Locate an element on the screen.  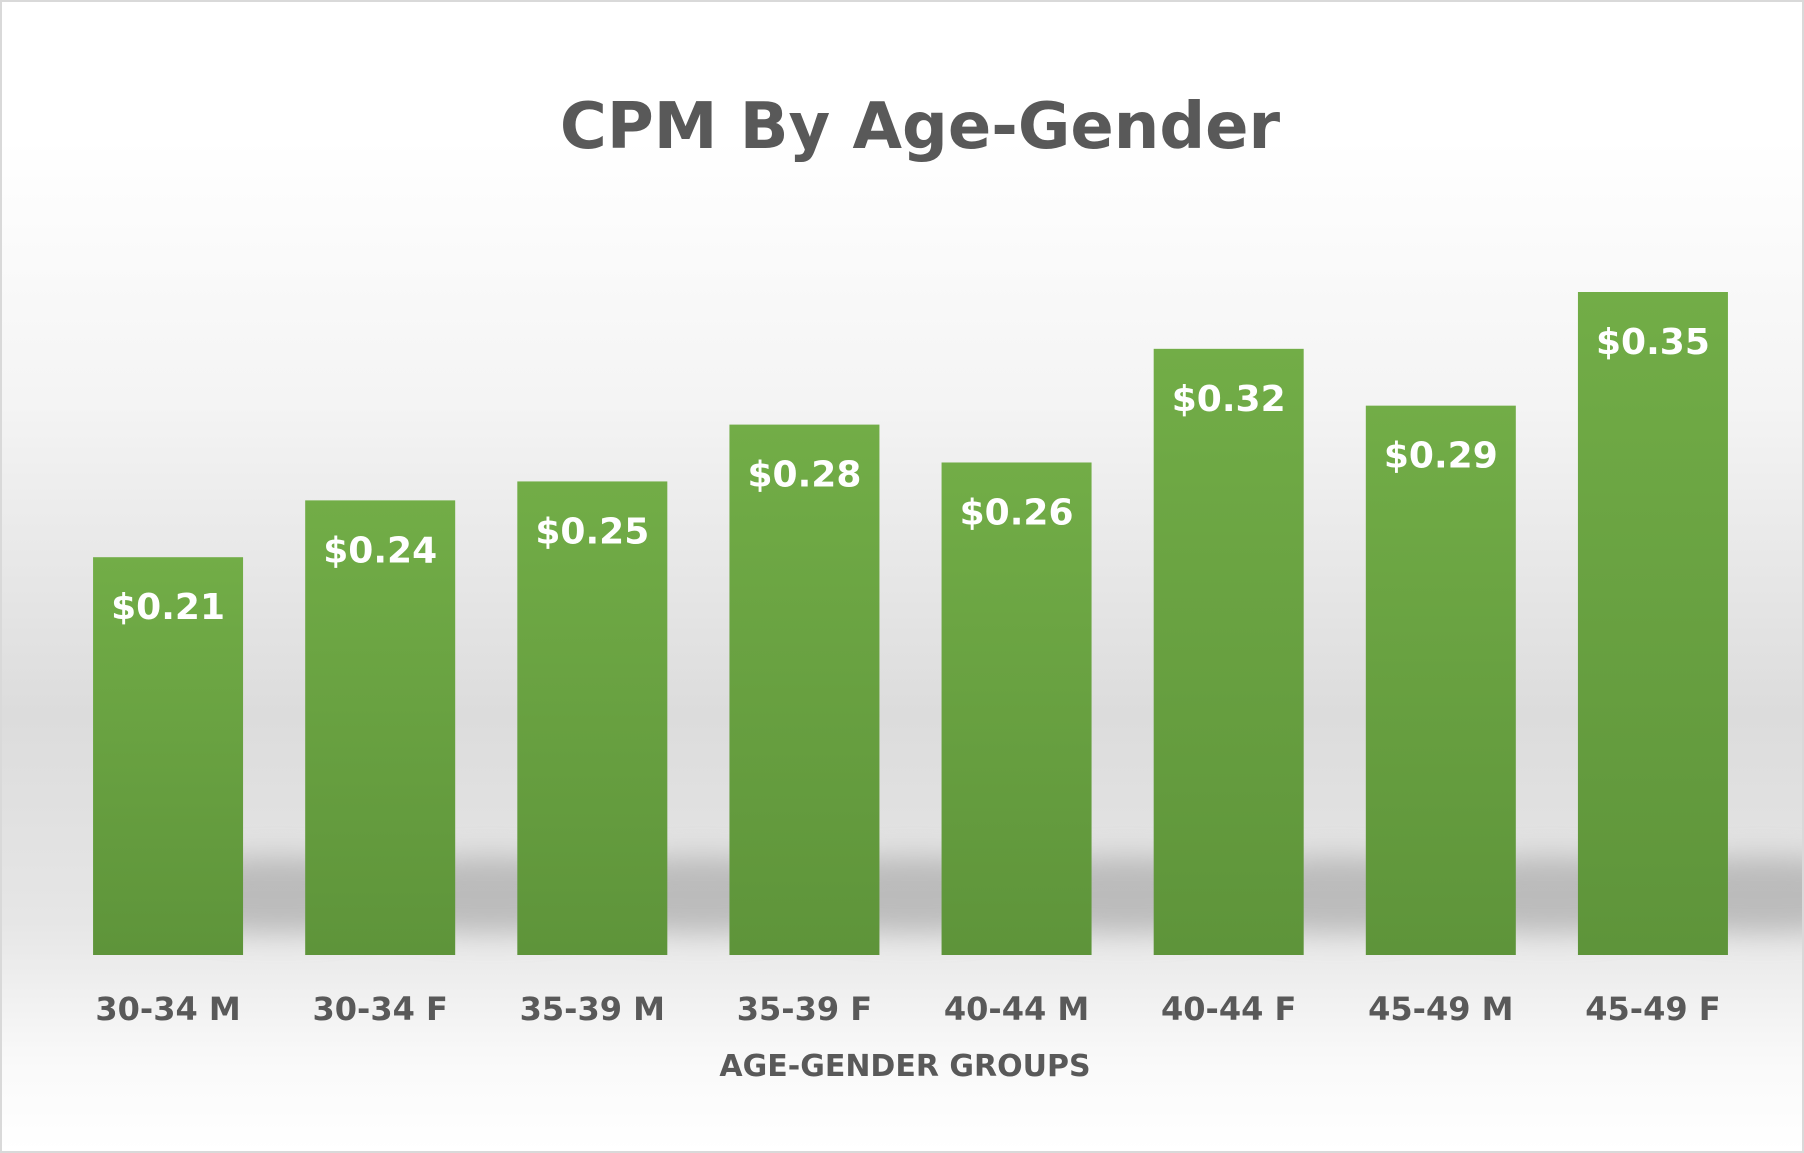
x-axis-title: AGE-GENDER GROUPS is located at coordinates (904, 1066).